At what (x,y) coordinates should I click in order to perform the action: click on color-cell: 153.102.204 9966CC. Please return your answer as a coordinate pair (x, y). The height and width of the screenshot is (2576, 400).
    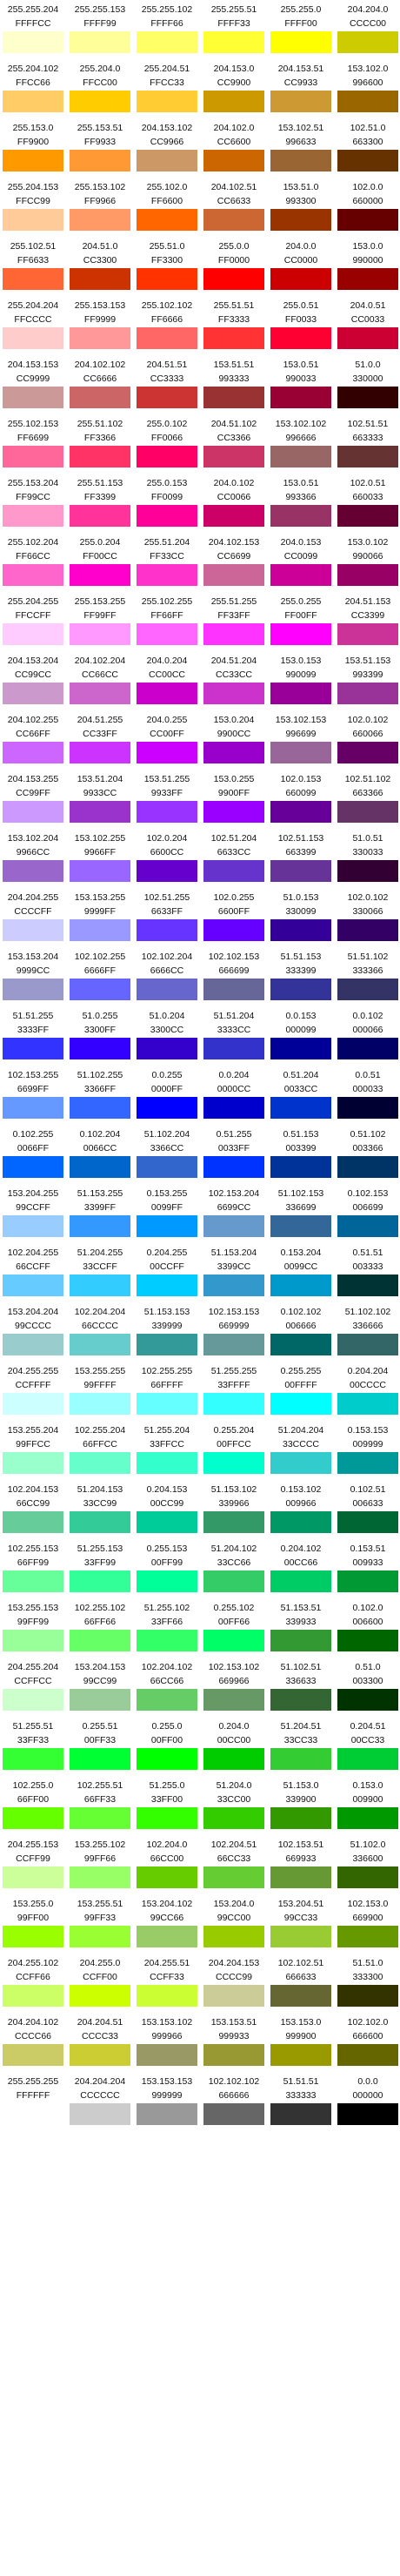
    Looking at the image, I should click on (33, 858).